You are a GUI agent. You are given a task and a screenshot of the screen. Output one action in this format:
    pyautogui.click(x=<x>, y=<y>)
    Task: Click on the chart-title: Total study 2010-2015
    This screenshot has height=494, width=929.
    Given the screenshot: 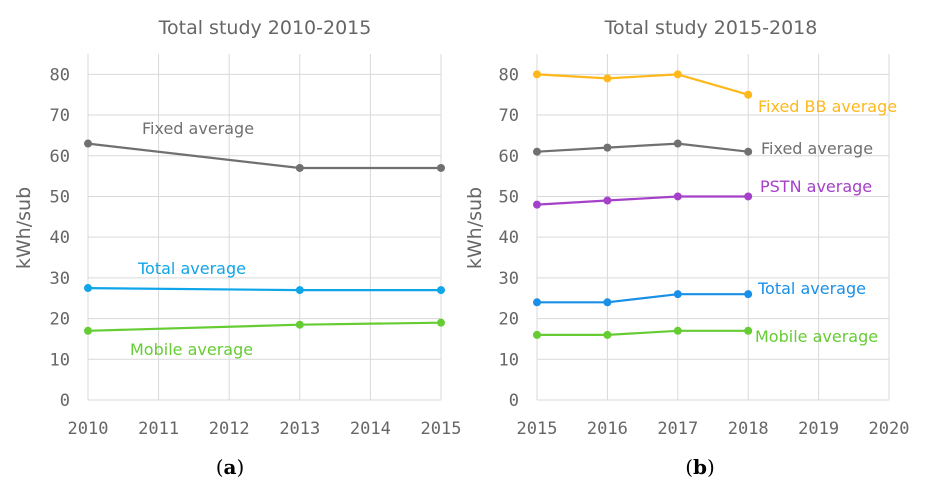 What is the action you would take?
    pyautogui.click(x=265, y=28)
    